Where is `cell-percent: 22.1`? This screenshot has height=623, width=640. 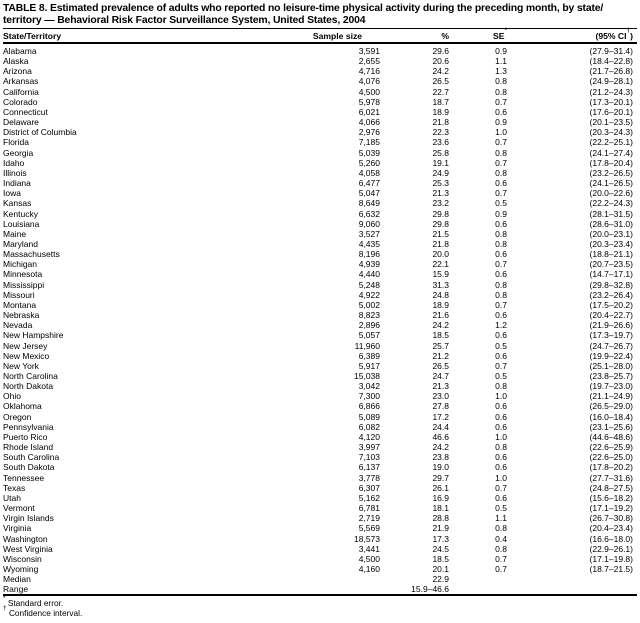
cell-percent: 22.1 is located at coordinates (440, 264).